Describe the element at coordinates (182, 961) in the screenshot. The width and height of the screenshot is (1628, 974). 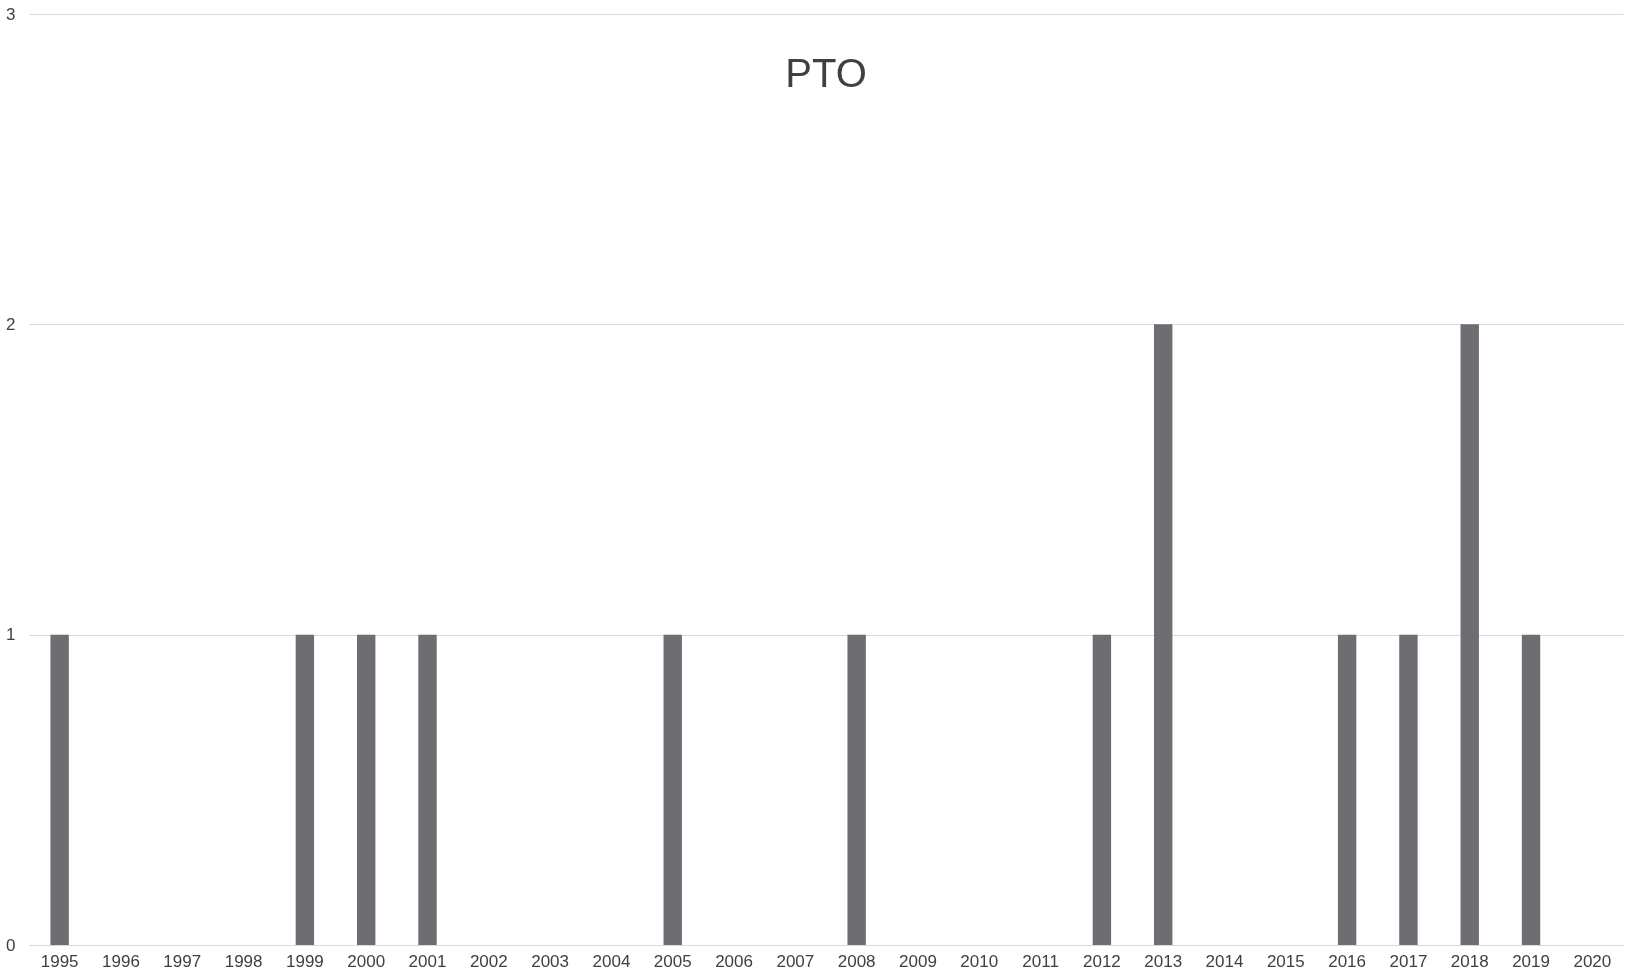
I see `x-tick-label: 1997` at that location.